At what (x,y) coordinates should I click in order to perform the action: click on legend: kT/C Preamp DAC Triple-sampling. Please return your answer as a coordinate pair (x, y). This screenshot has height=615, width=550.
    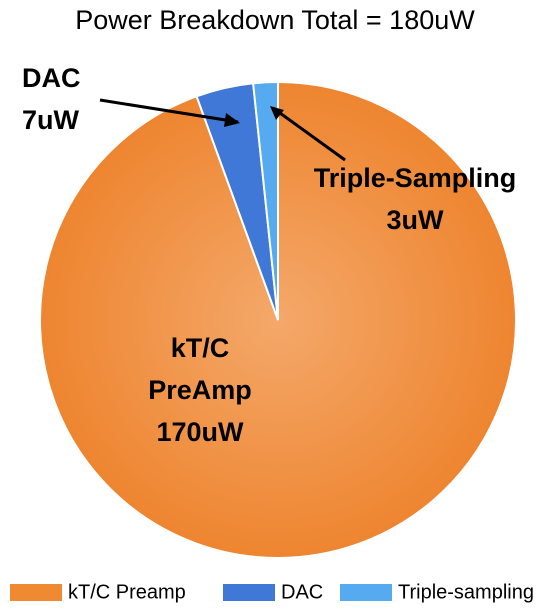
    Looking at the image, I should click on (272, 592).